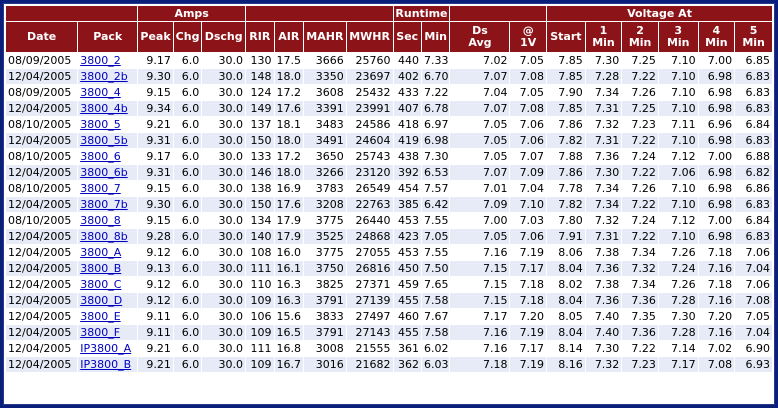  Describe the element at coordinates (369, 108) in the screenshot. I see `cell-mwhr: 23991` at that location.